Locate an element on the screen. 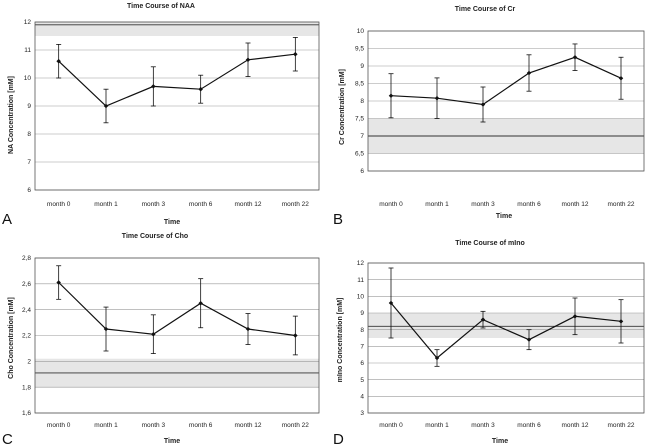  panel-letter: D is located at coordinates (338, 439).